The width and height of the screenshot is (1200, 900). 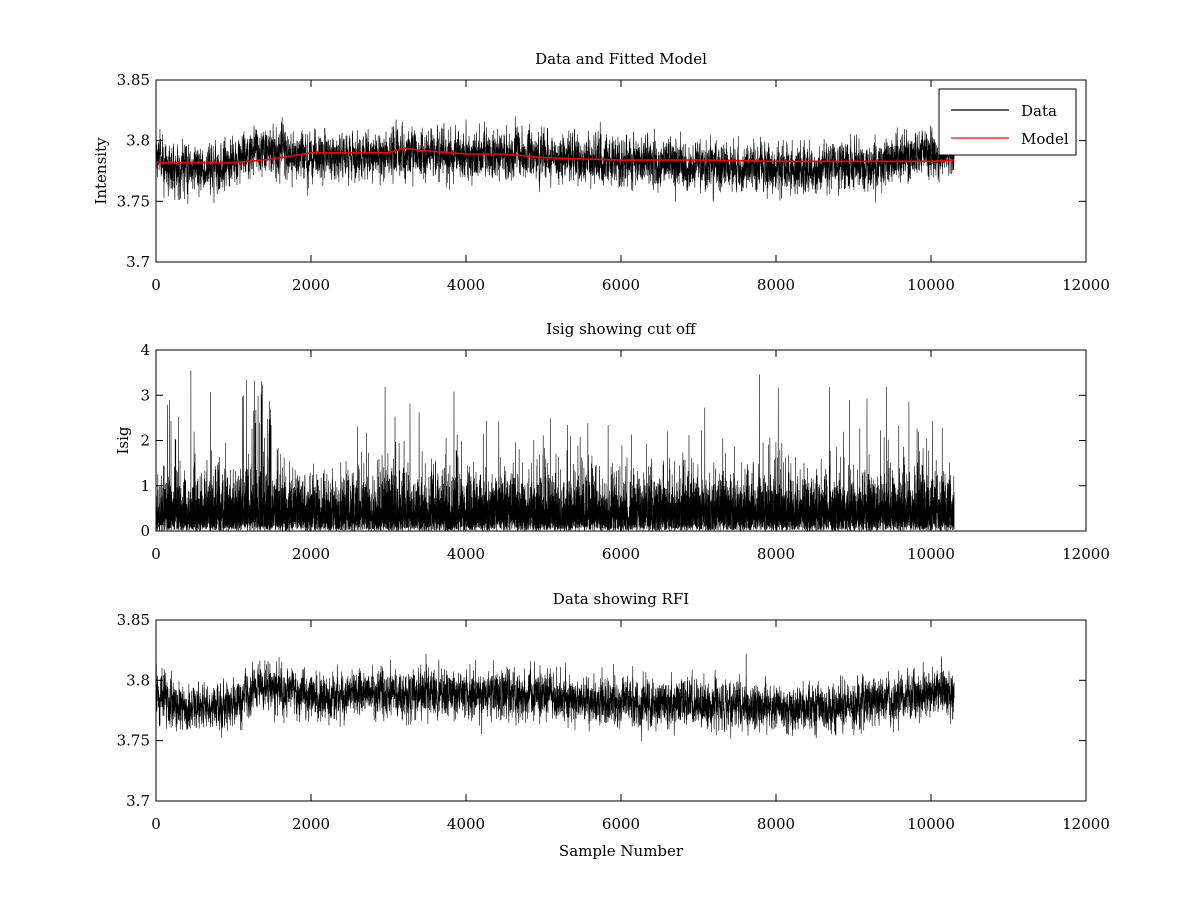 I want to click on x-axis-label: Sample Number, so click(x=621, y=851).